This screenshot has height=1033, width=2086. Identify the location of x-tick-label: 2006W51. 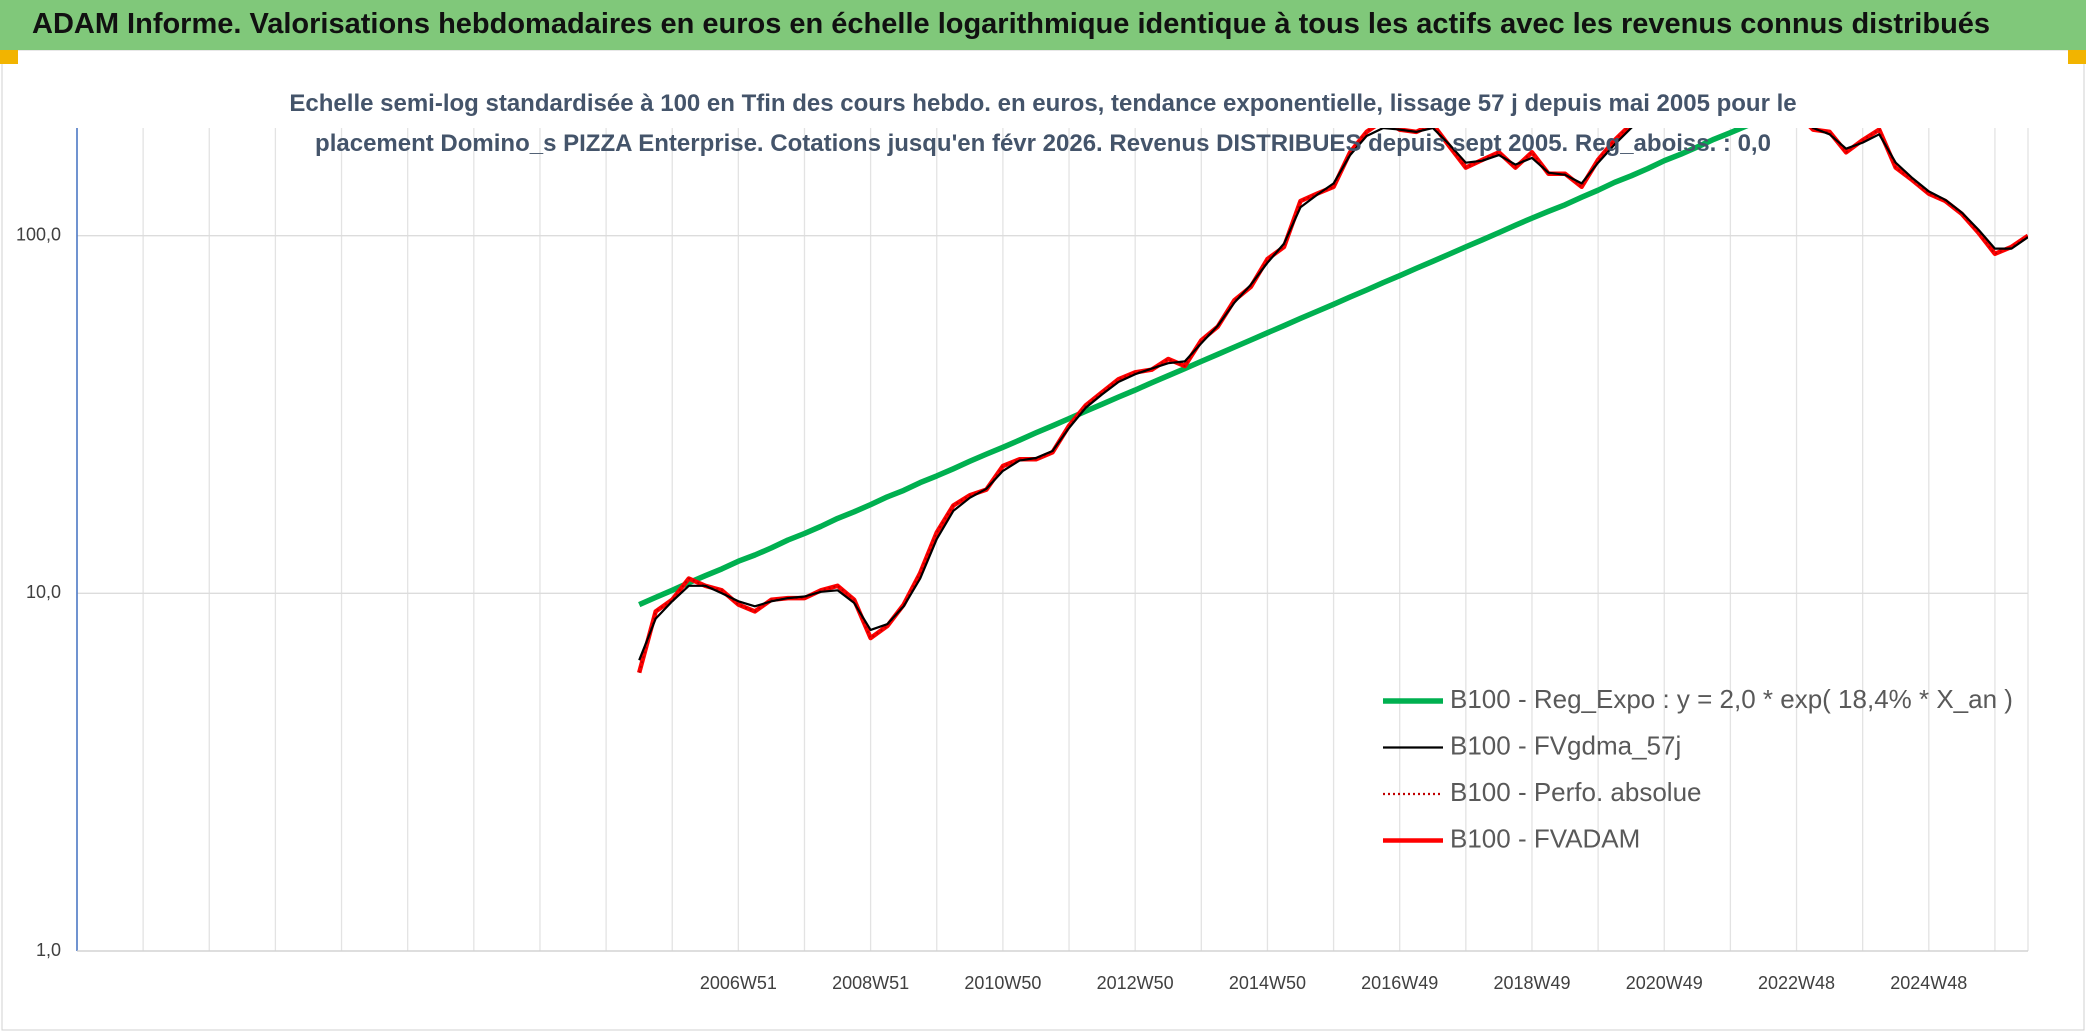
(738, 983).